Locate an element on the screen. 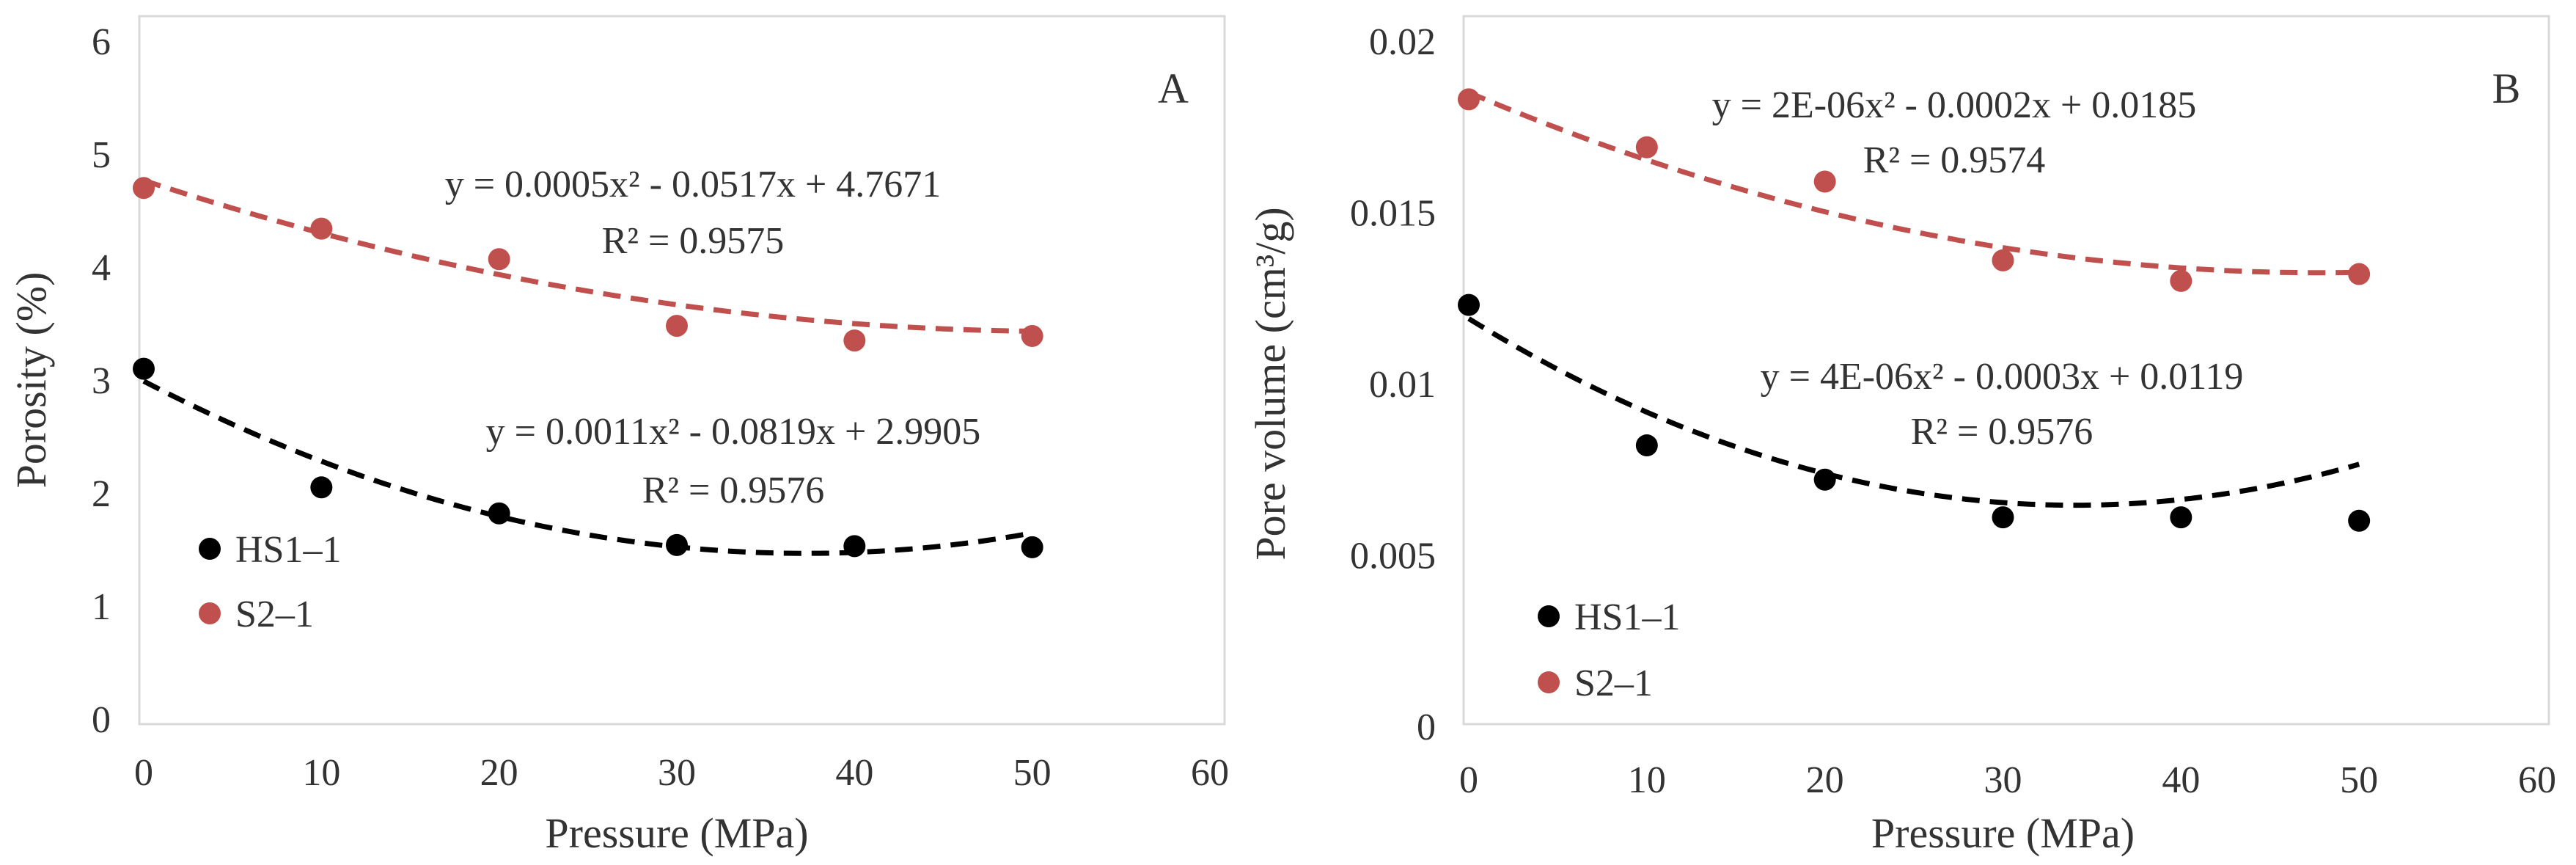 Image resolution: width=2576 pixels, height=865 pixels. r-squared-s21: R² = 0.9574 is located at coordinates (1954, 160).